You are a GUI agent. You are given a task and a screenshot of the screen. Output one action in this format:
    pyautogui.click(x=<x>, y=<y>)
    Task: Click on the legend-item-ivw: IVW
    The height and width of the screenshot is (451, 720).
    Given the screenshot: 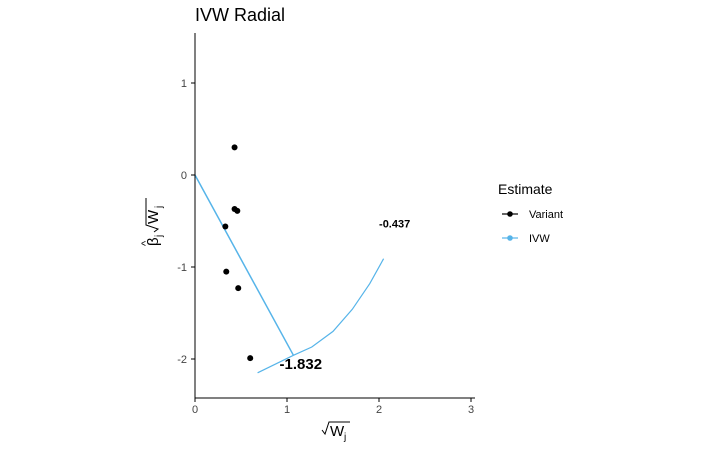 What is the action you would take?
    pyautogui.click(x=526, y=239)
    